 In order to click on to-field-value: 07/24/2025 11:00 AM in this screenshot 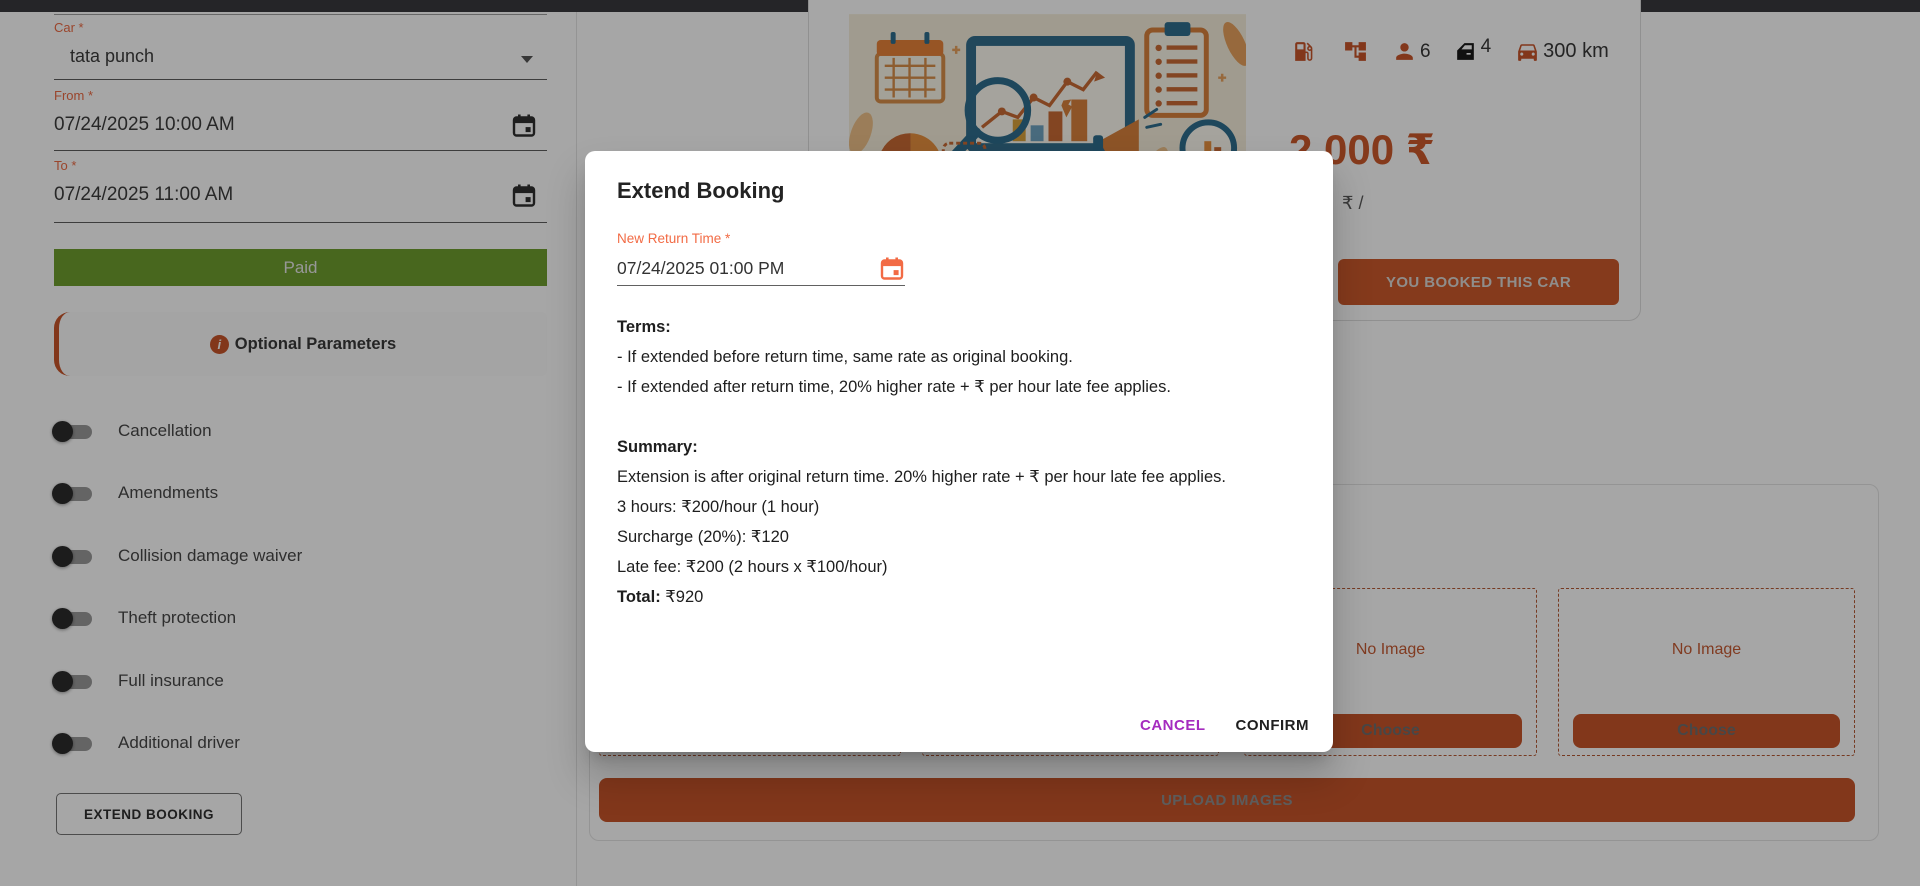, I will do `click(144, 194)`.